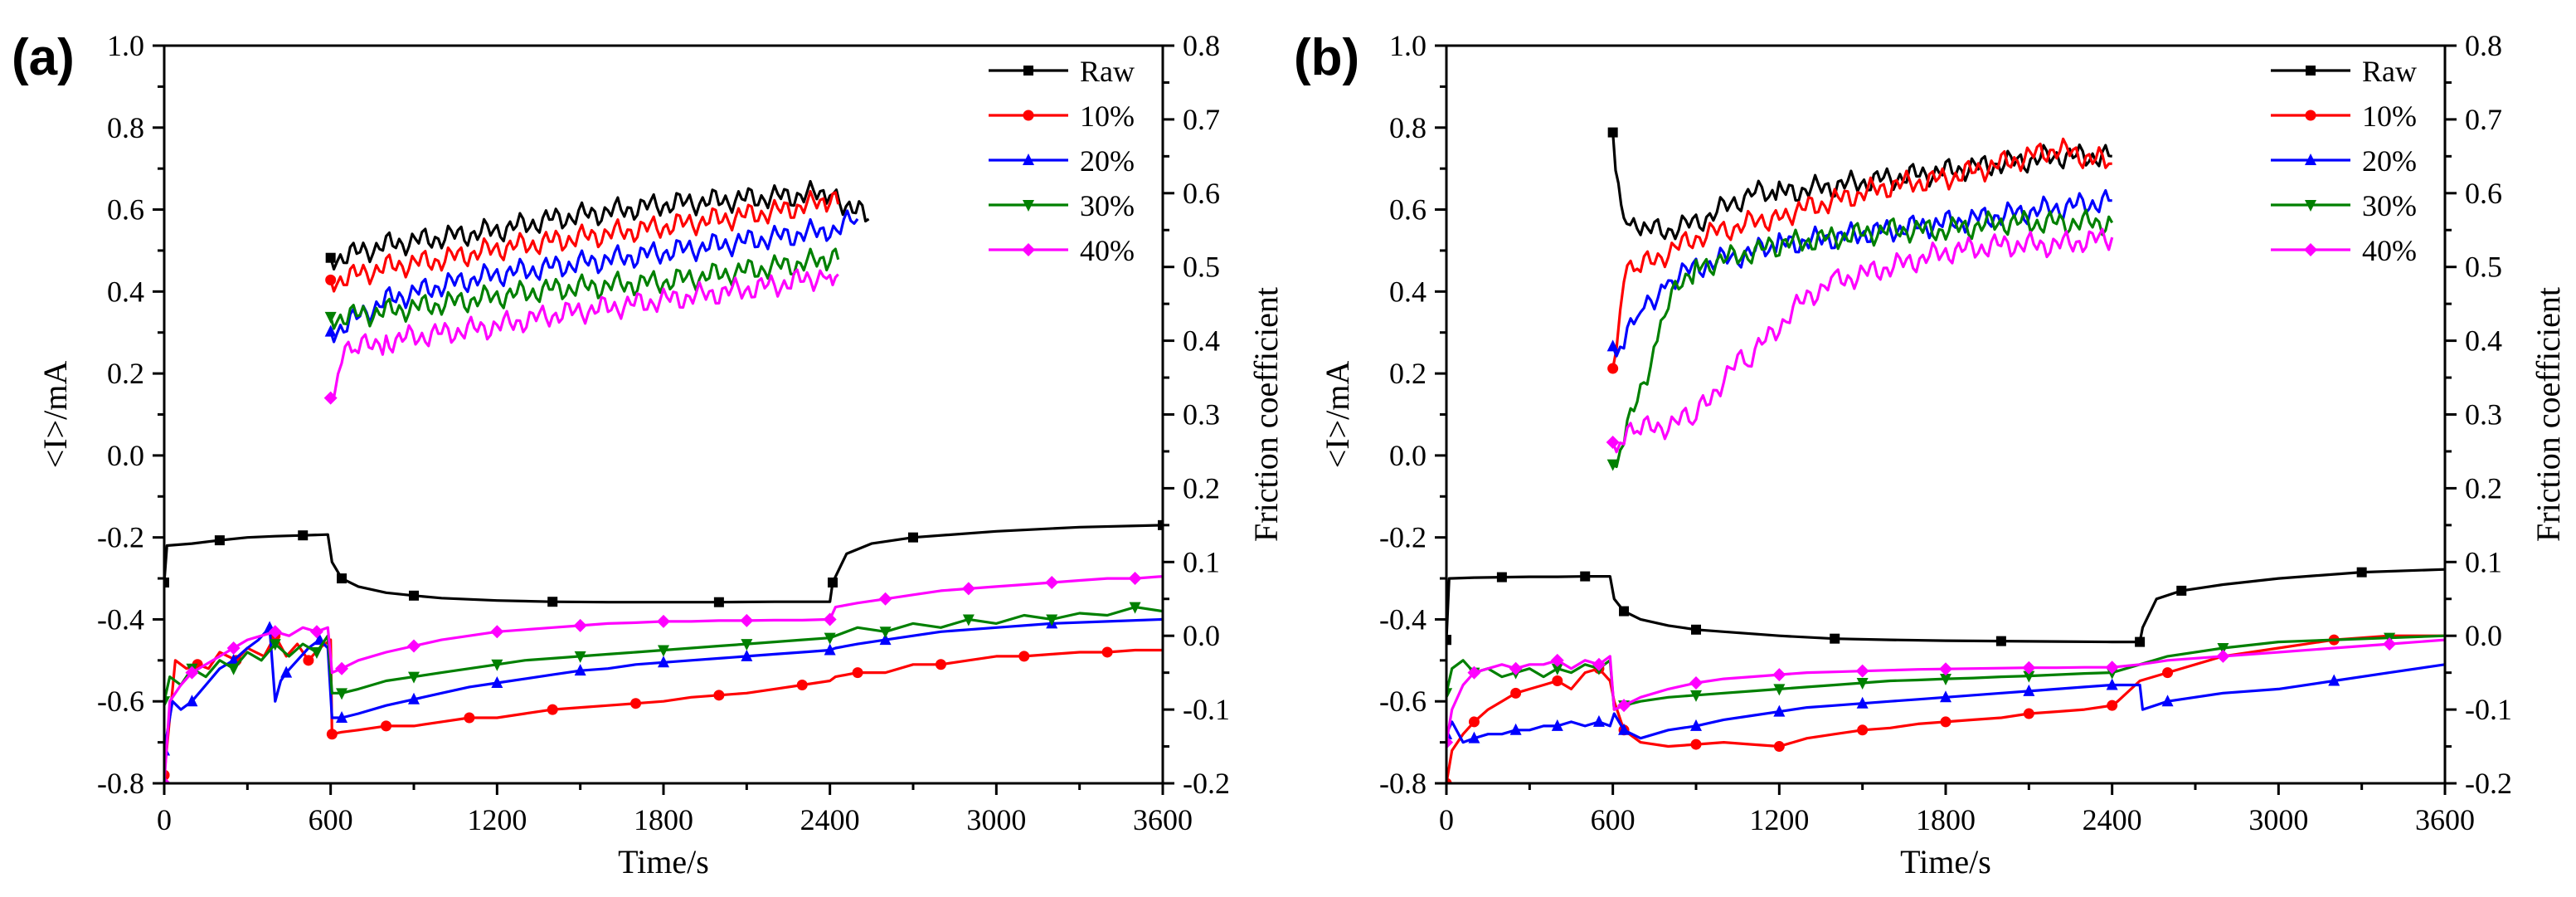  I want to click on y-axis-left-label: <I>/mA, so click(55, 415).